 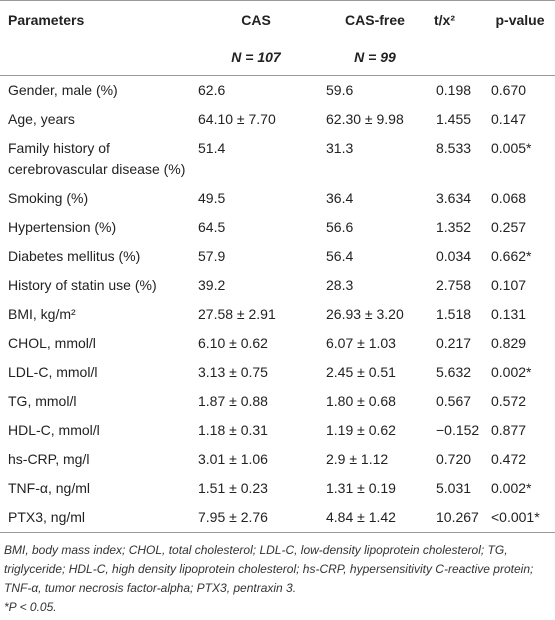 I want to click on value-cell: 0.257, so click(x=509, y=227).